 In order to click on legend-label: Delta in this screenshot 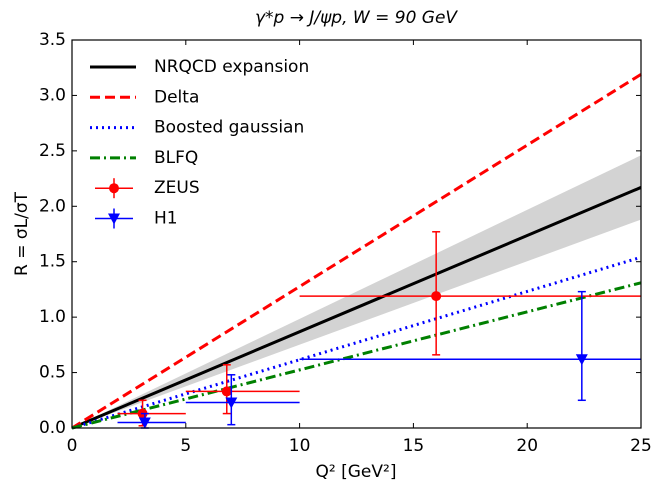, I will do `click(176, 97)`.